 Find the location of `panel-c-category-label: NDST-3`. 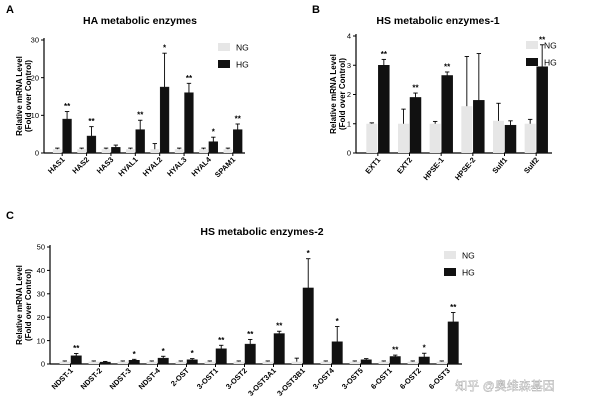

panel-c-category-label: NDST-3 is located at coordinates (120, 378).